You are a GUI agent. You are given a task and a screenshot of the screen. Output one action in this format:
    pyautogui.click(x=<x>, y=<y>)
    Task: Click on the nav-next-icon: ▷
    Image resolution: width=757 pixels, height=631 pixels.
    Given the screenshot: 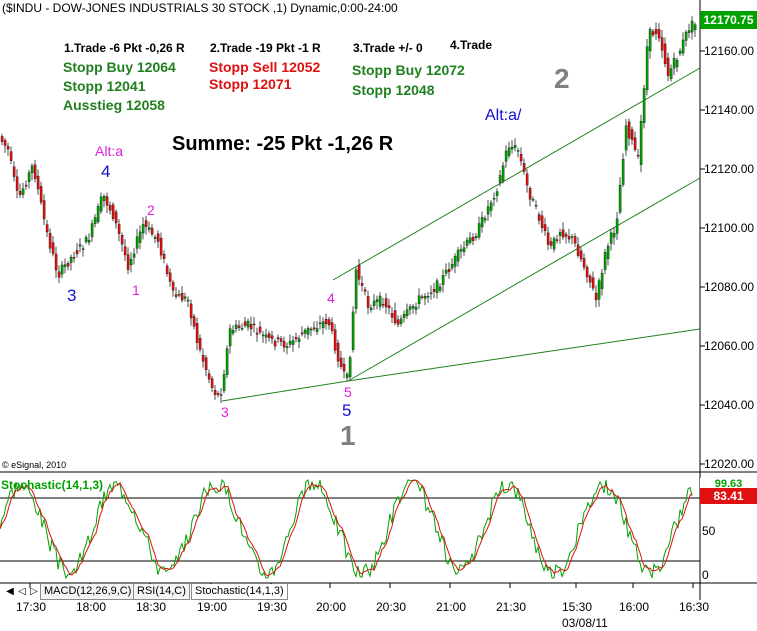 What is the action you would take?
    pyautogui.click(x=34, y=591)
    